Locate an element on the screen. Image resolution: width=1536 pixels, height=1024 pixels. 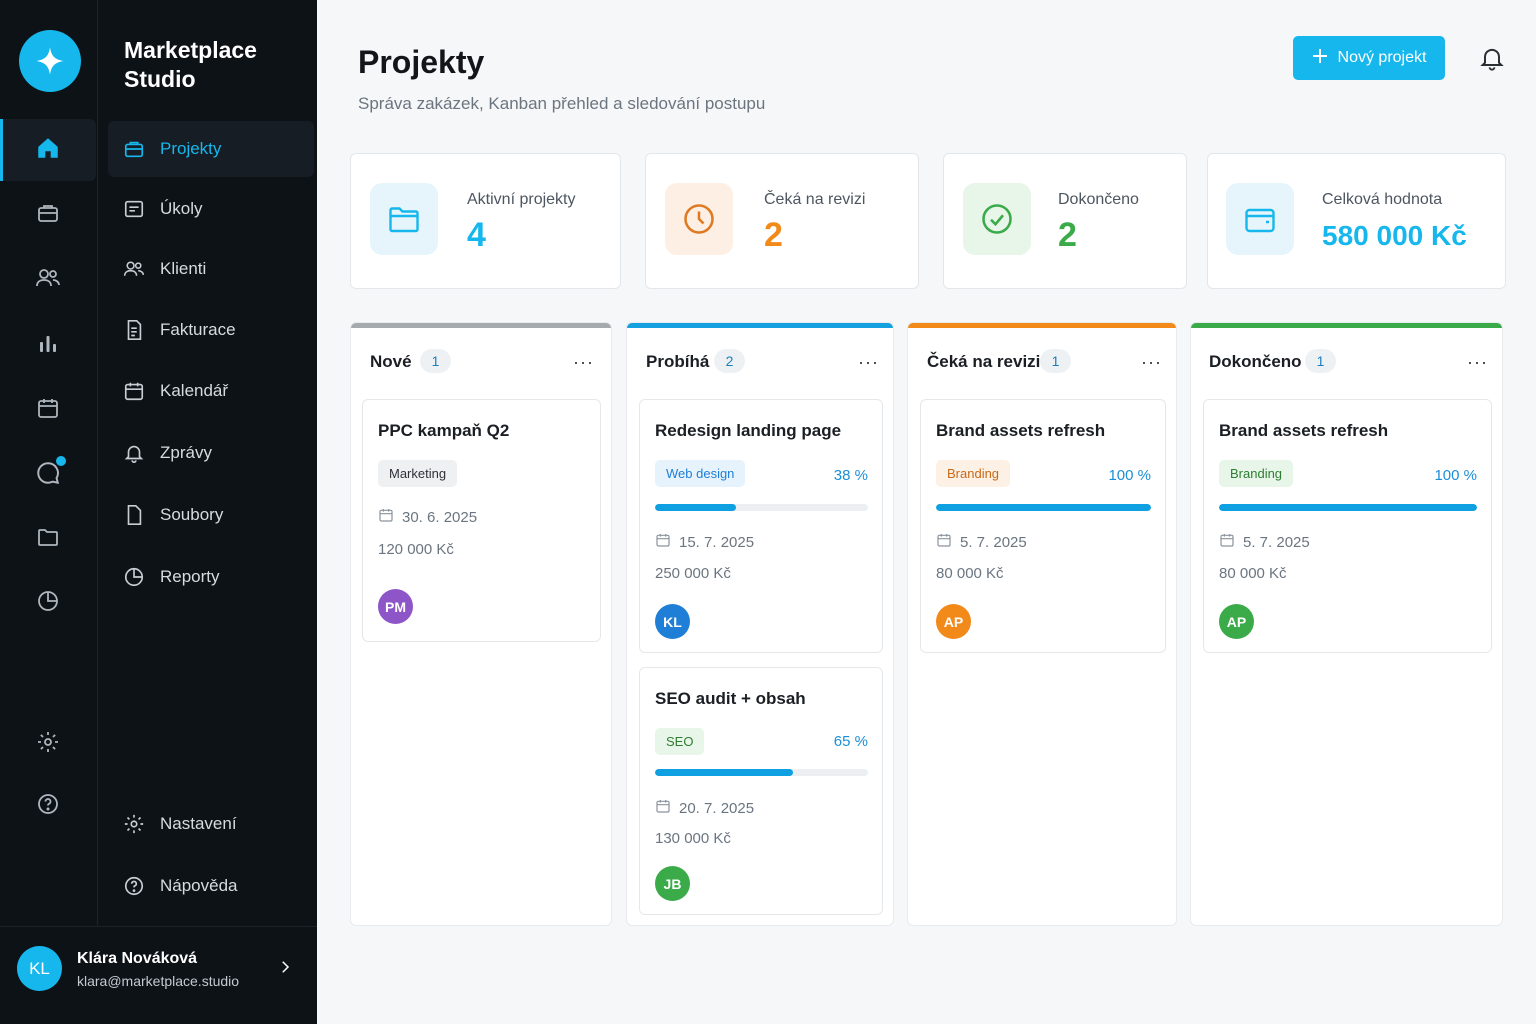
card-tag: Web design is located at coordinates (700, 473).